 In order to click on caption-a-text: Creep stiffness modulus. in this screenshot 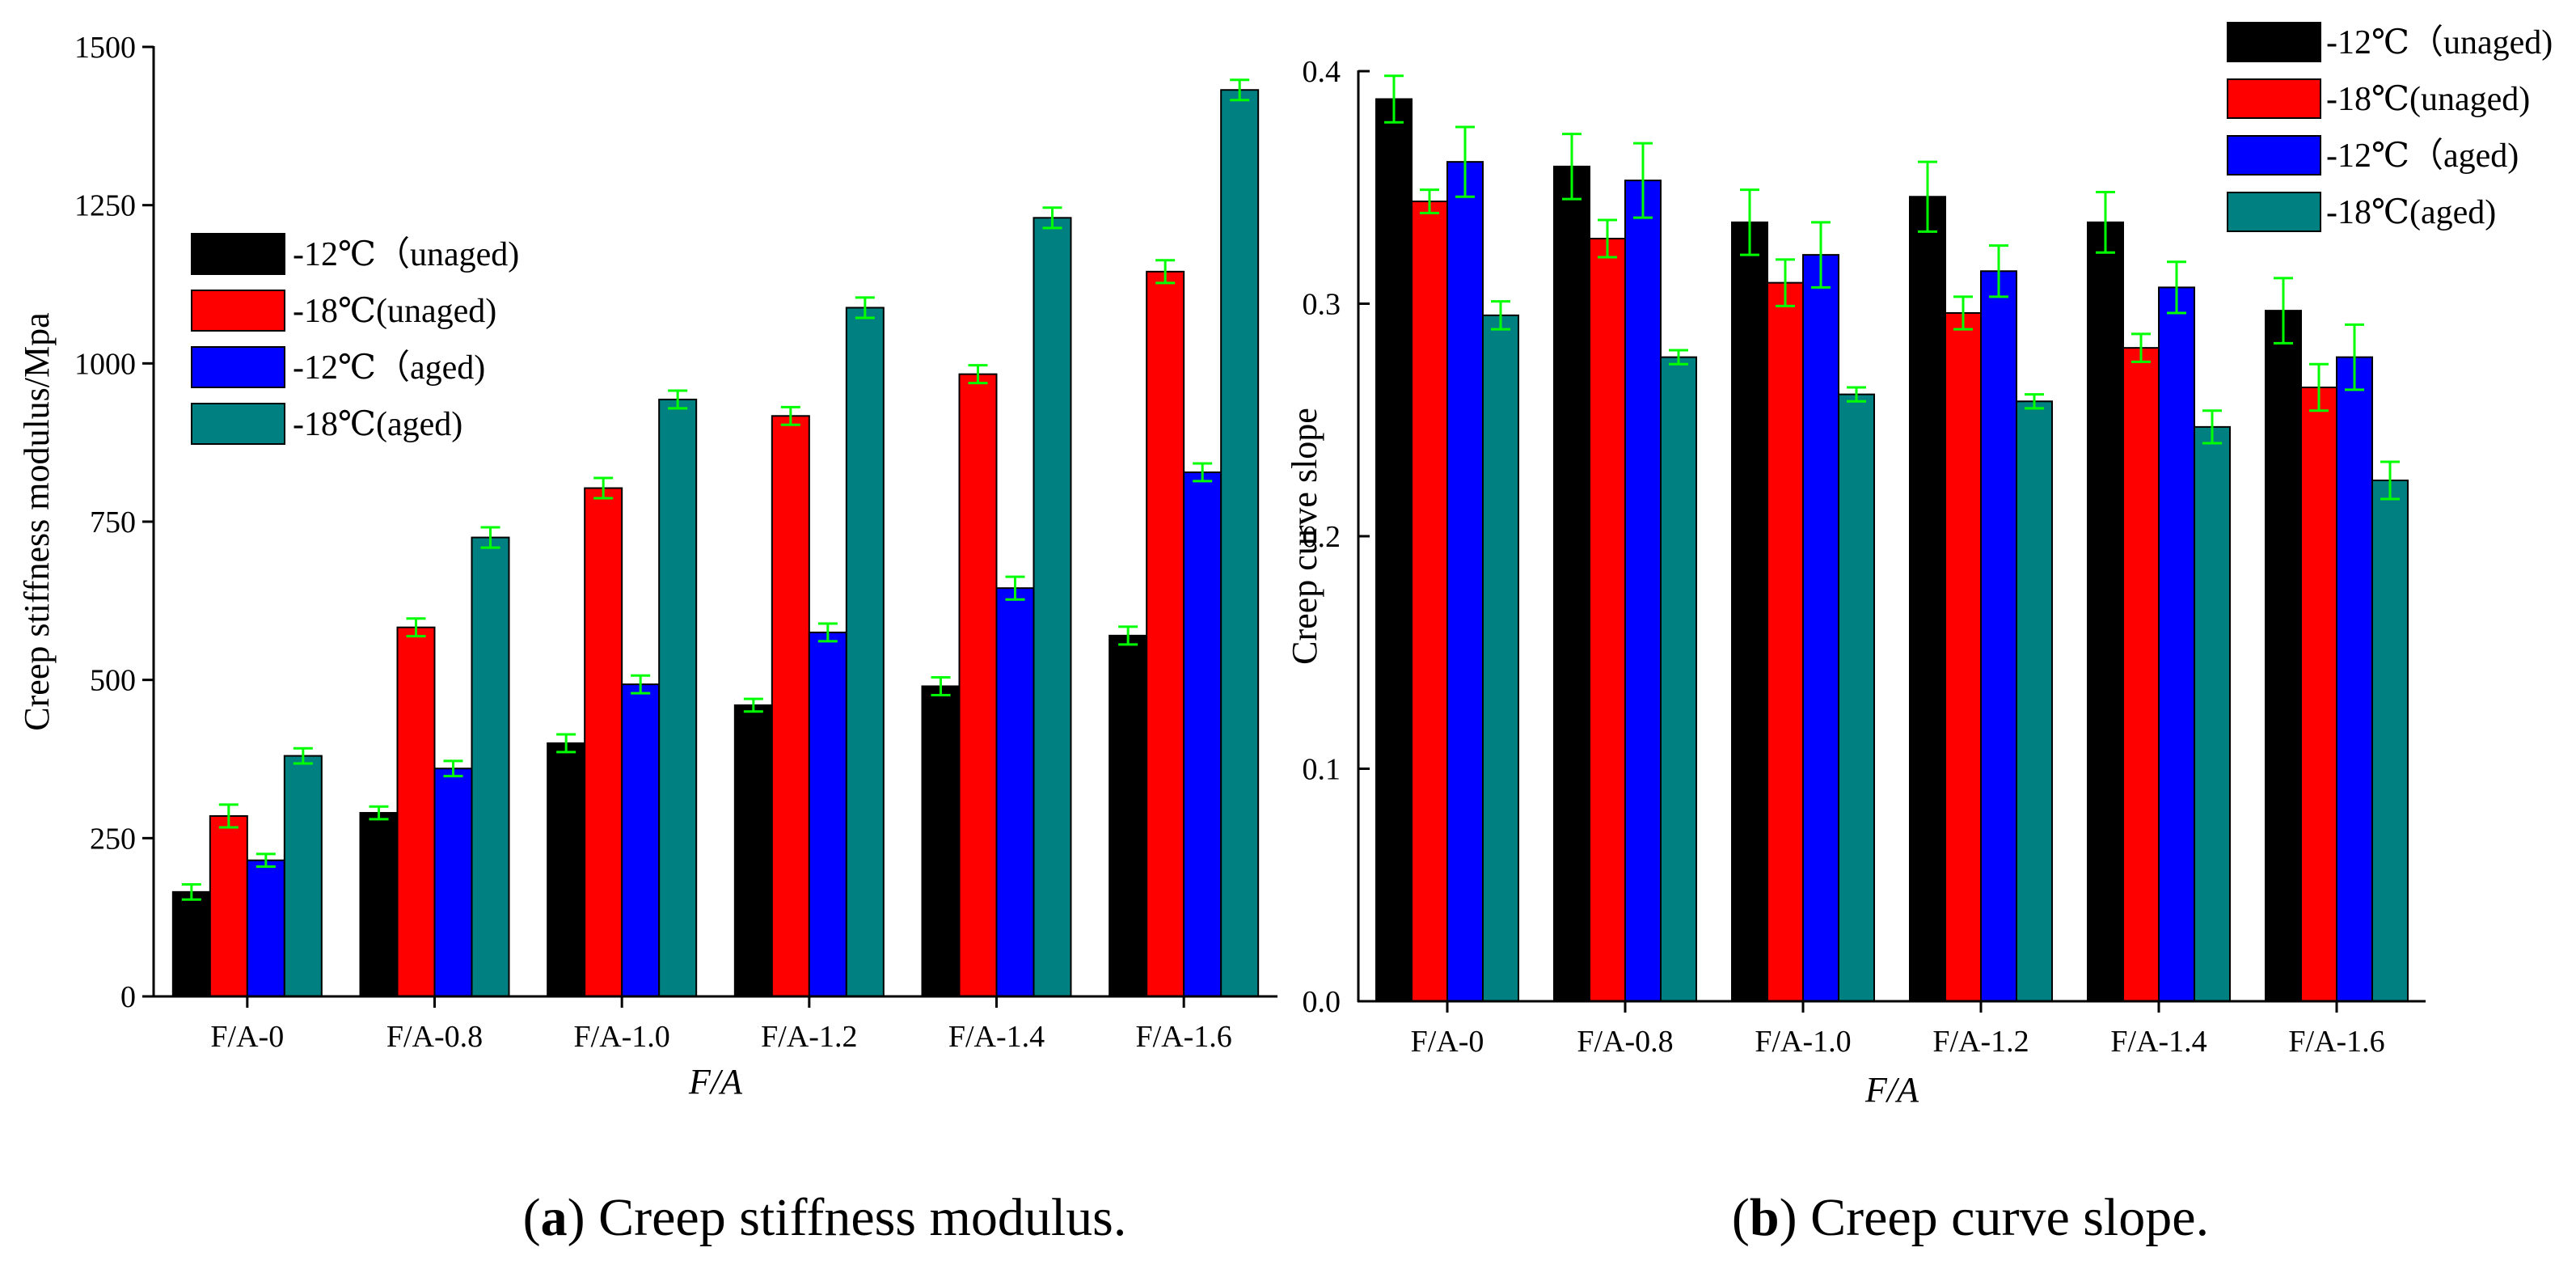, I will do `click(856, 1217)`.